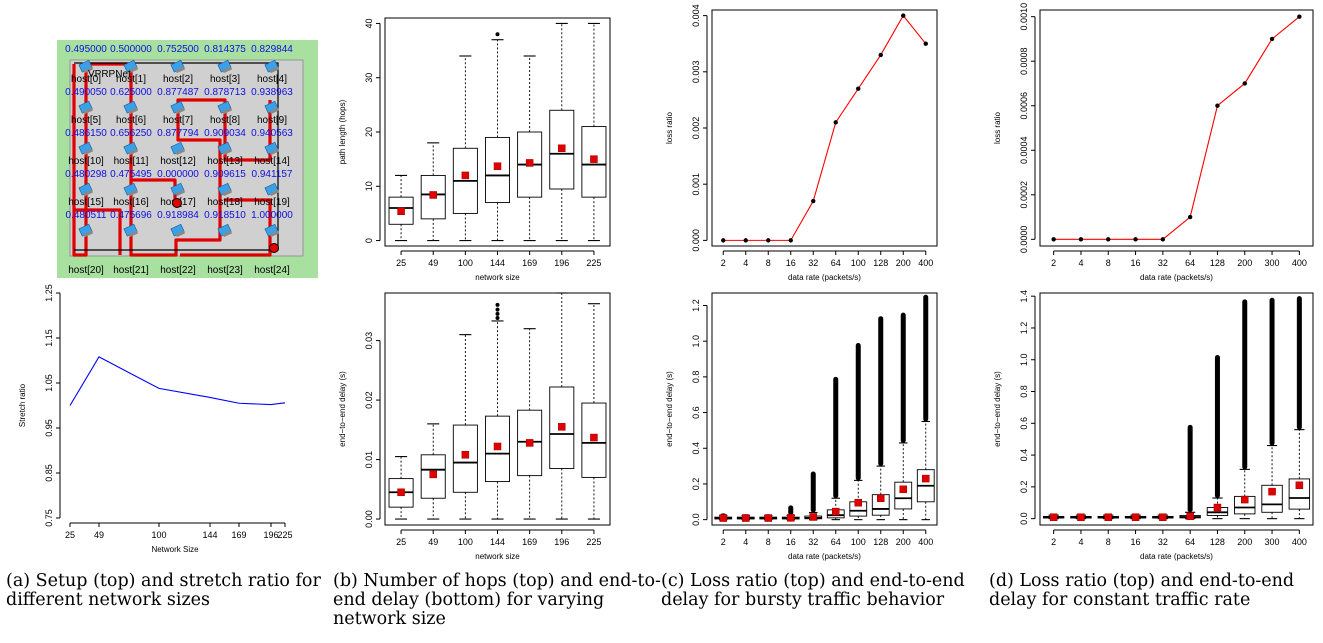  What do you see at coordinates (272, 202) in the screenshot?
I see `host-name: host[19]` at bounding box center [272, 202].